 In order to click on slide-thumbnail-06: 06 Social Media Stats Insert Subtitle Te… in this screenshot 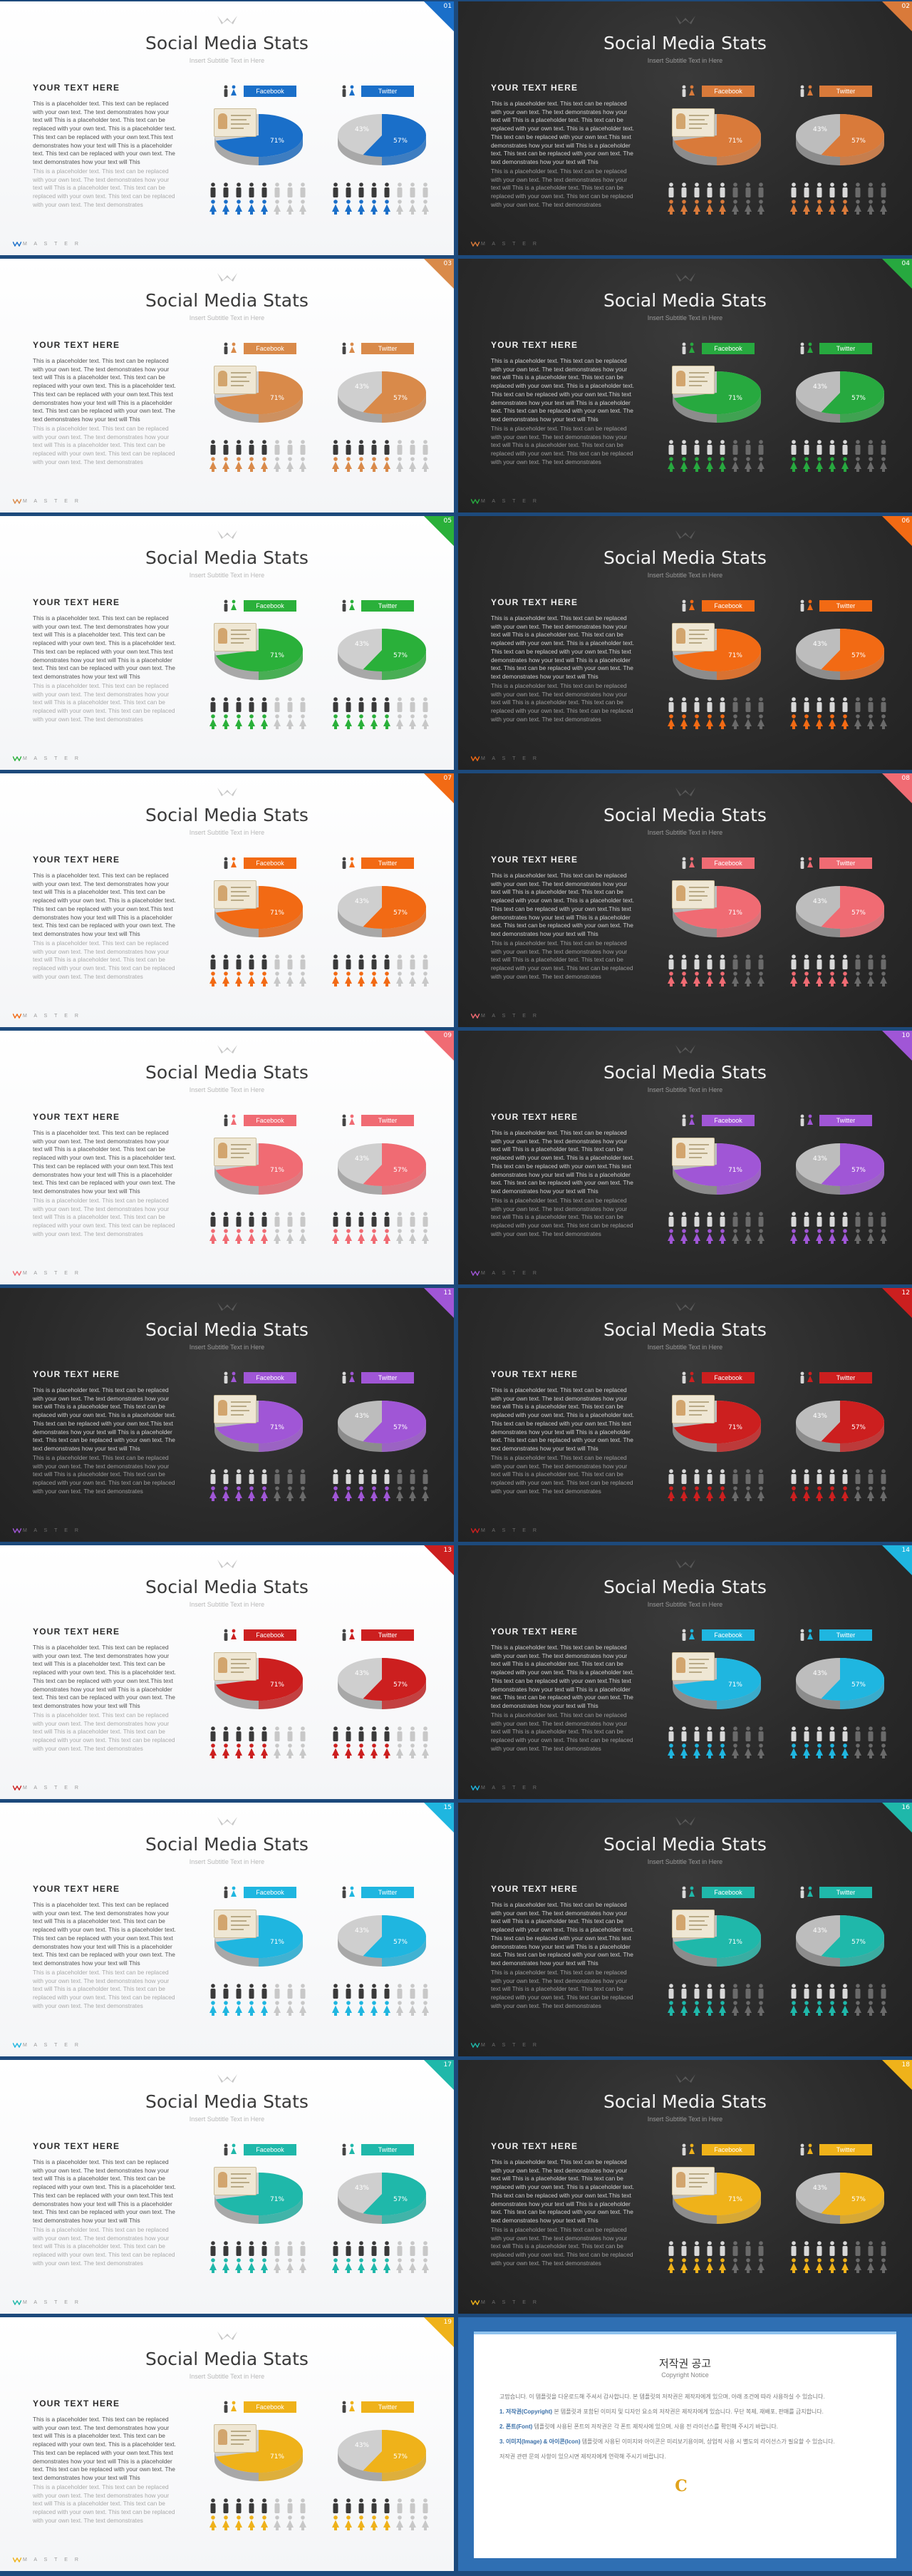, I will do `click(685, 643)`.